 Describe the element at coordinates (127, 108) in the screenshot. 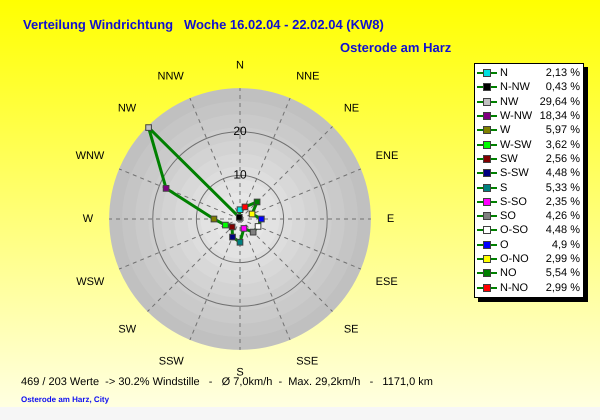

I see `spoke-label: NW` at that location.